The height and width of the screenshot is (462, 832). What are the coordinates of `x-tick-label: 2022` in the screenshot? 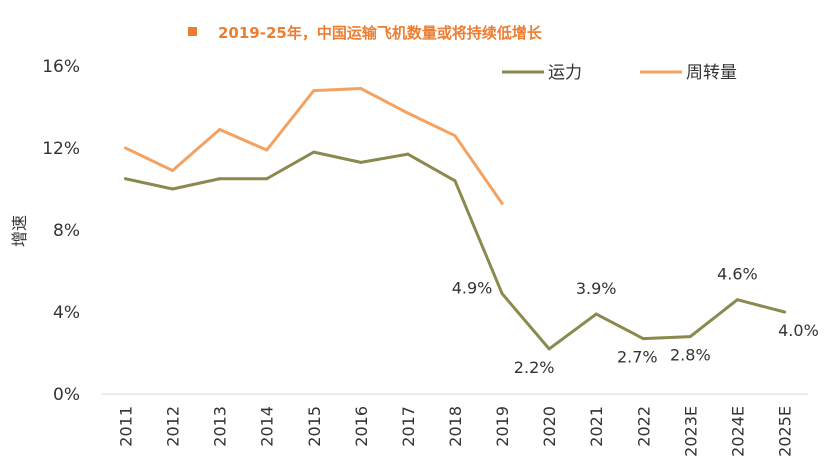 It's located at (643, 426).